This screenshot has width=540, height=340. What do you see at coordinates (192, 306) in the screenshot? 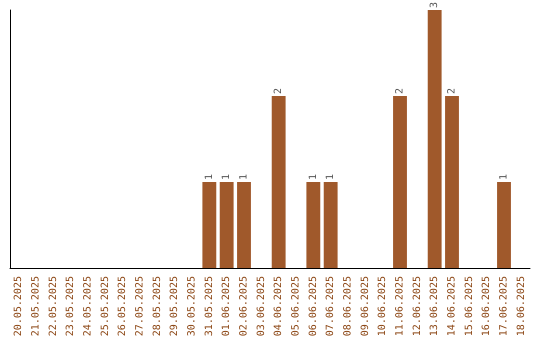
I see `x-tick-label: 30.05.2025` at bounding box center [192, 306].